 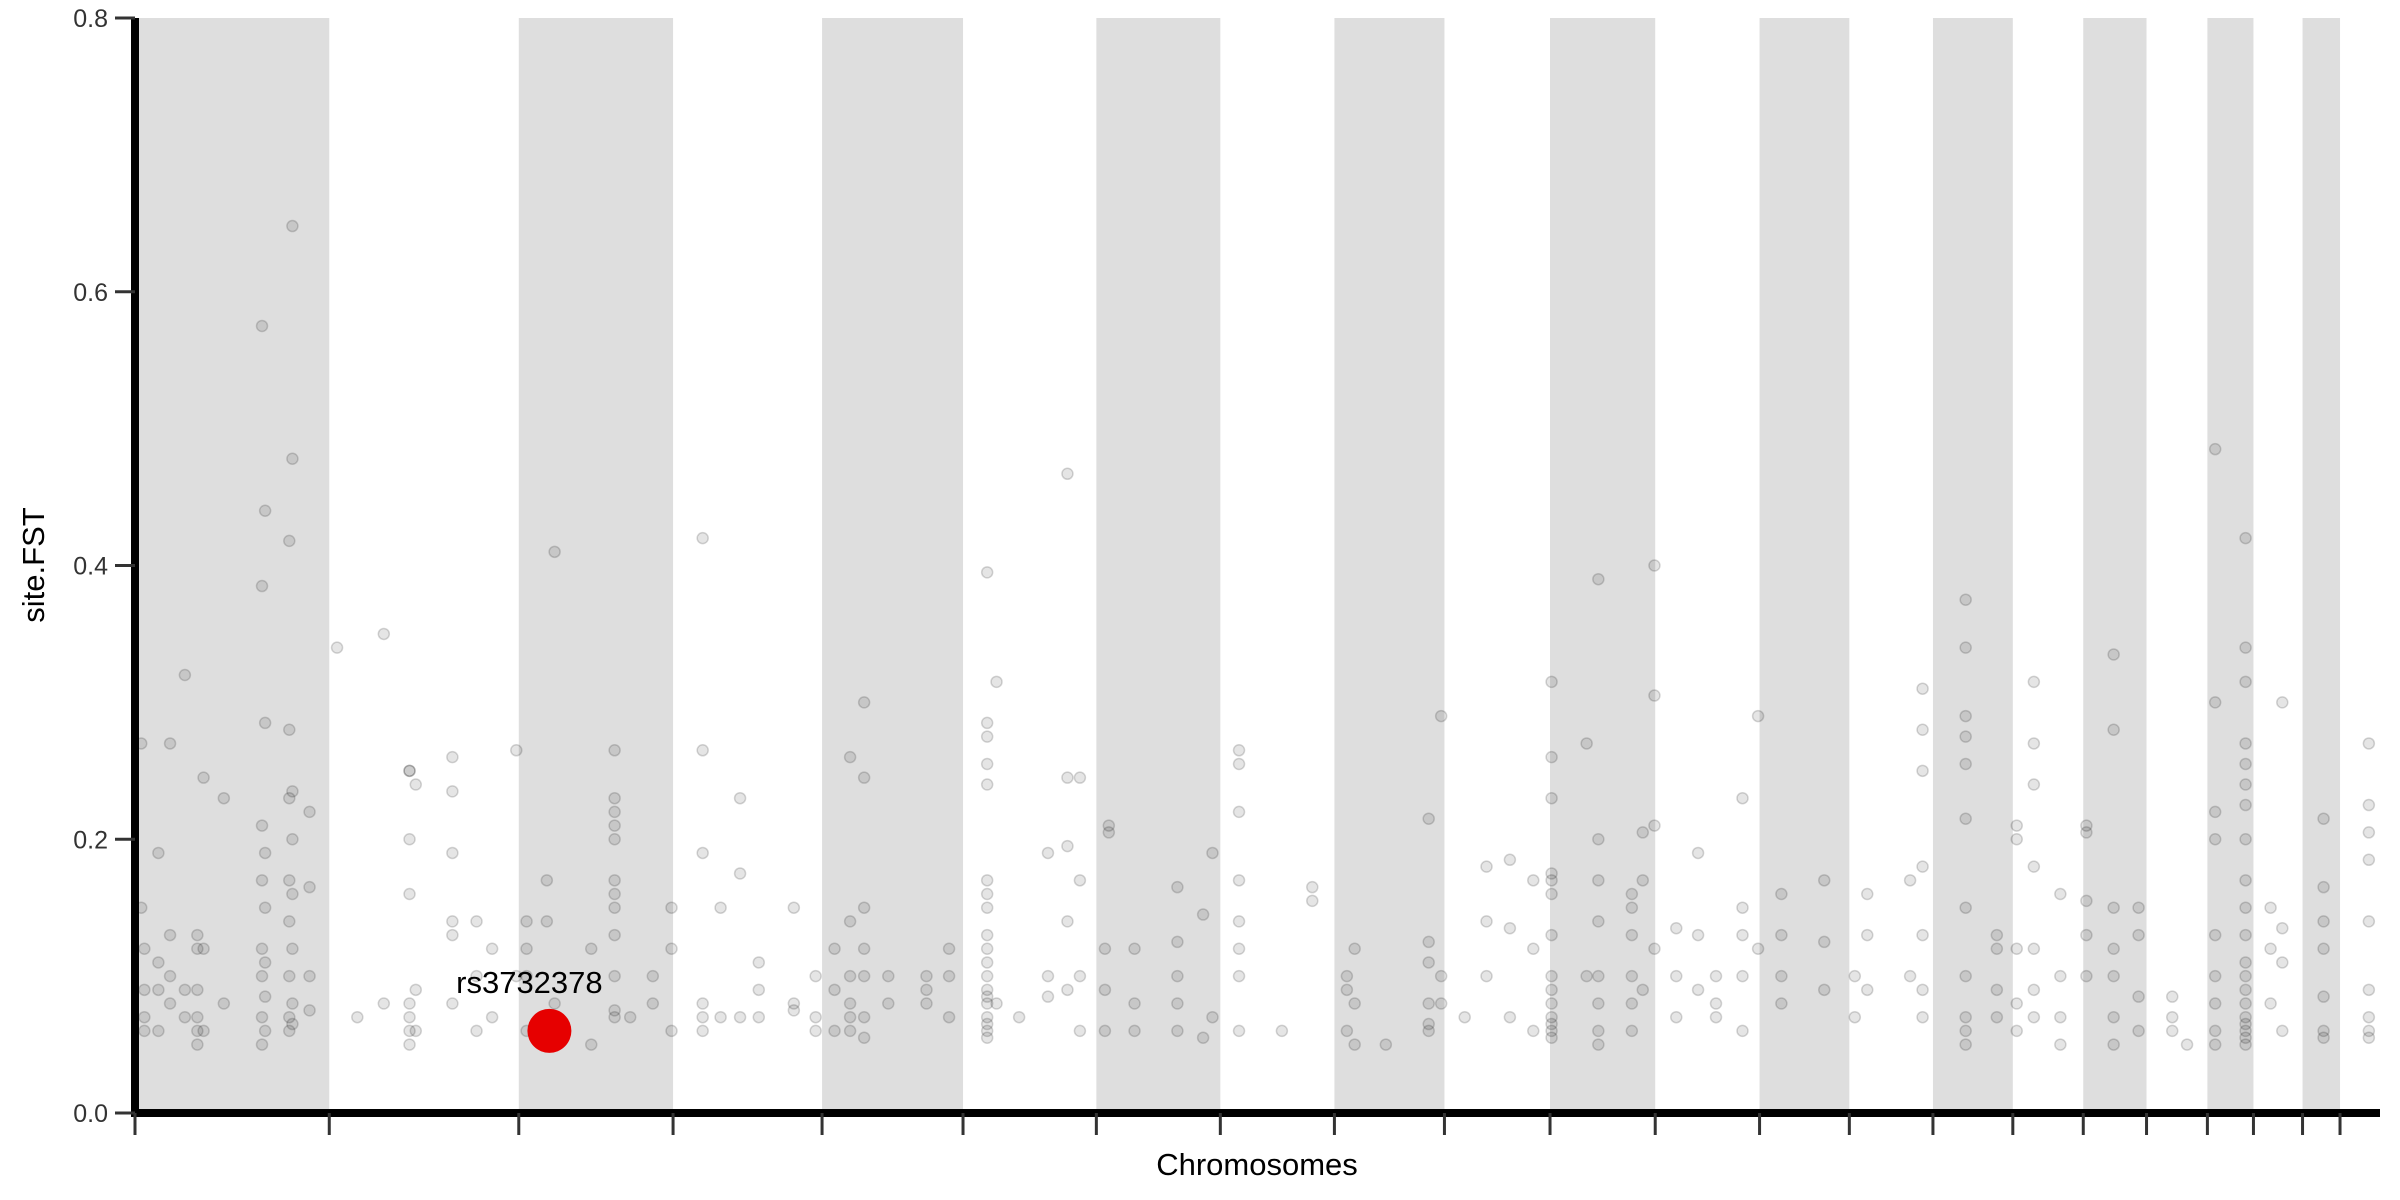 What do you see at coordinates (596, 565) in the screenshot?
I see `chromosome-band` at bounding box center [596, 565].